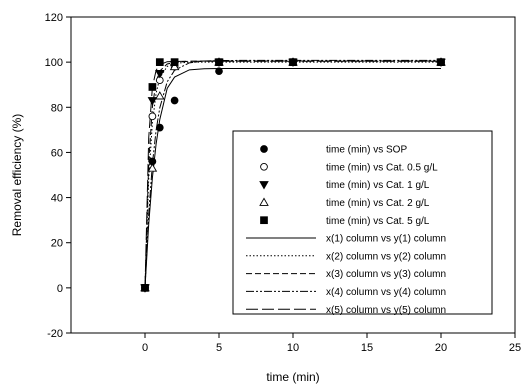 The height and width of the screenshot is (387, 532). Describe the element at coordinates (378, 185) in the screenshot. I see `legend-label-series-3: time (min) vs Cat. 1 g/L` at that location.